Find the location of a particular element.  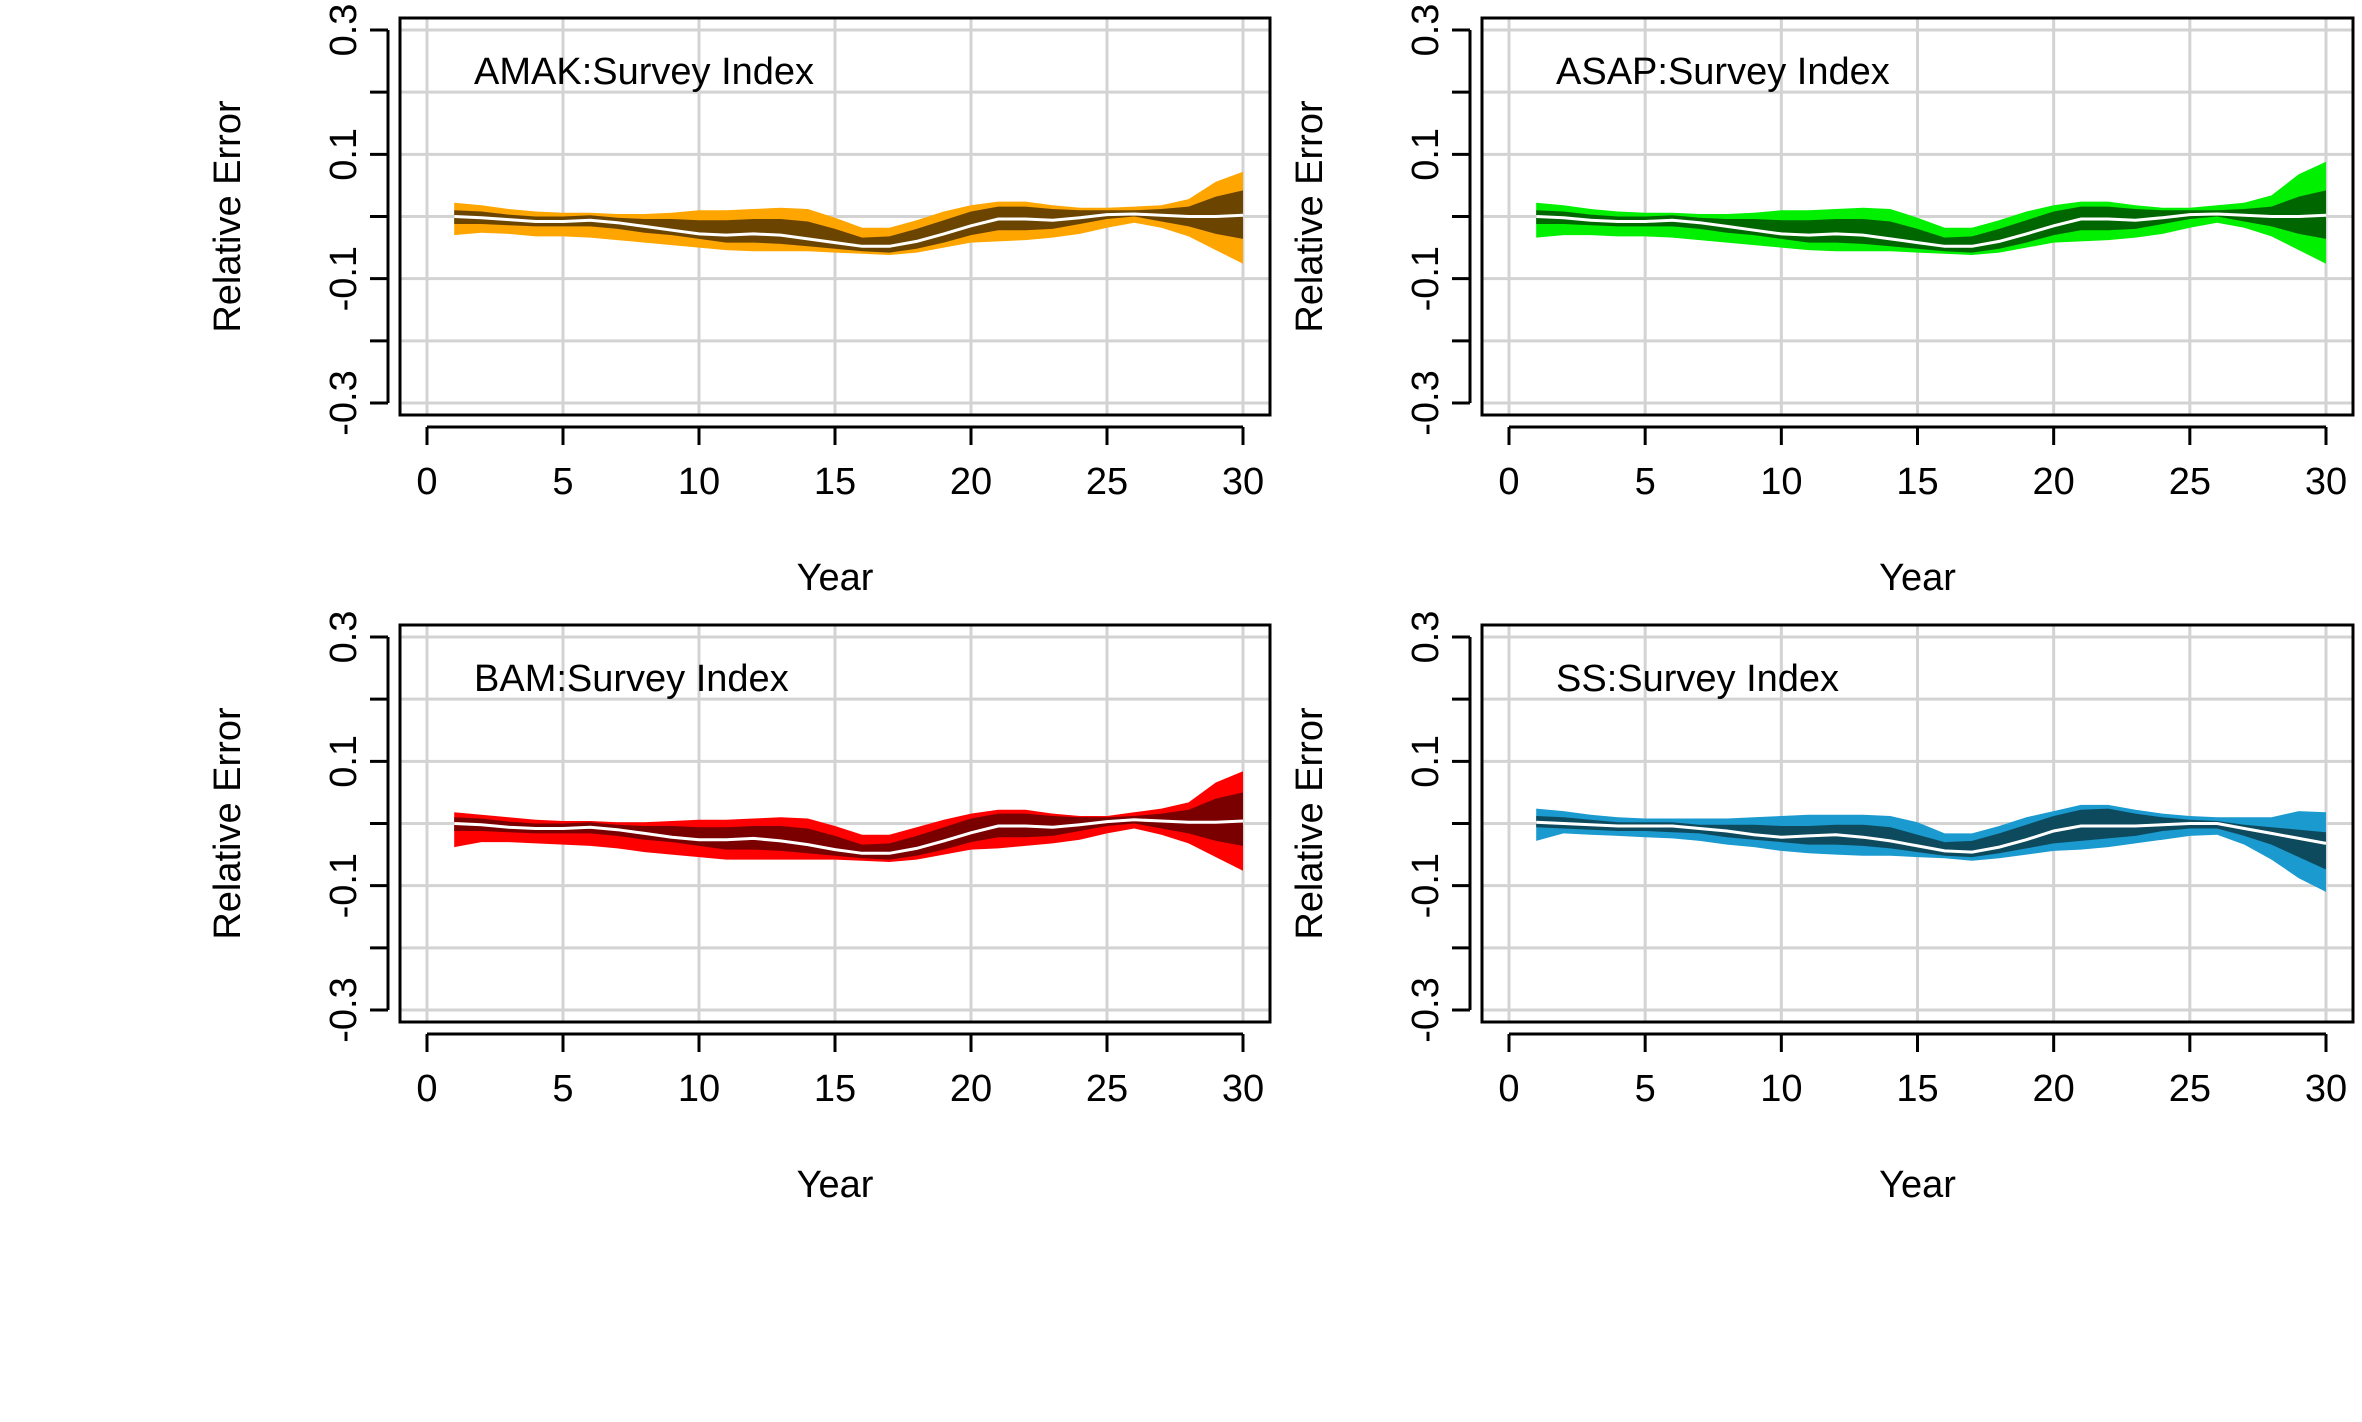

panel-title: ASAP:Survey Index is located at coordinates (1723, 72).